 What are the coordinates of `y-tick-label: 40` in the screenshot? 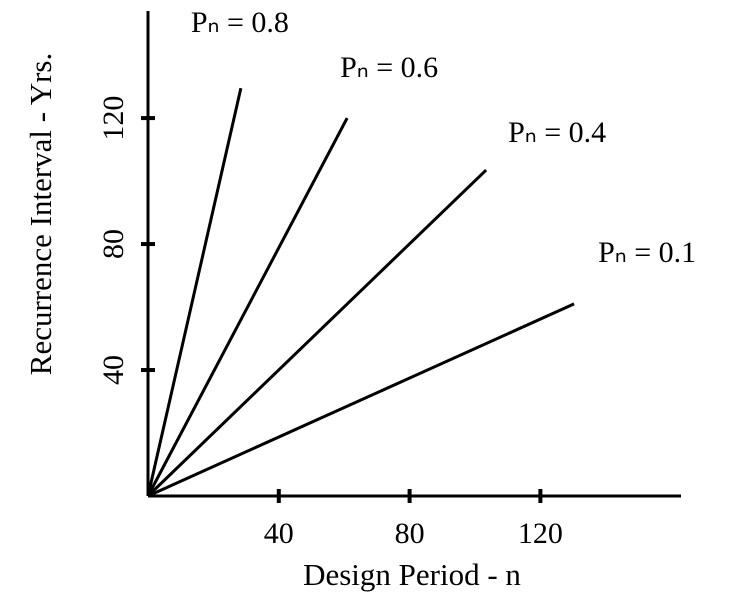 It's located at (113, 370).